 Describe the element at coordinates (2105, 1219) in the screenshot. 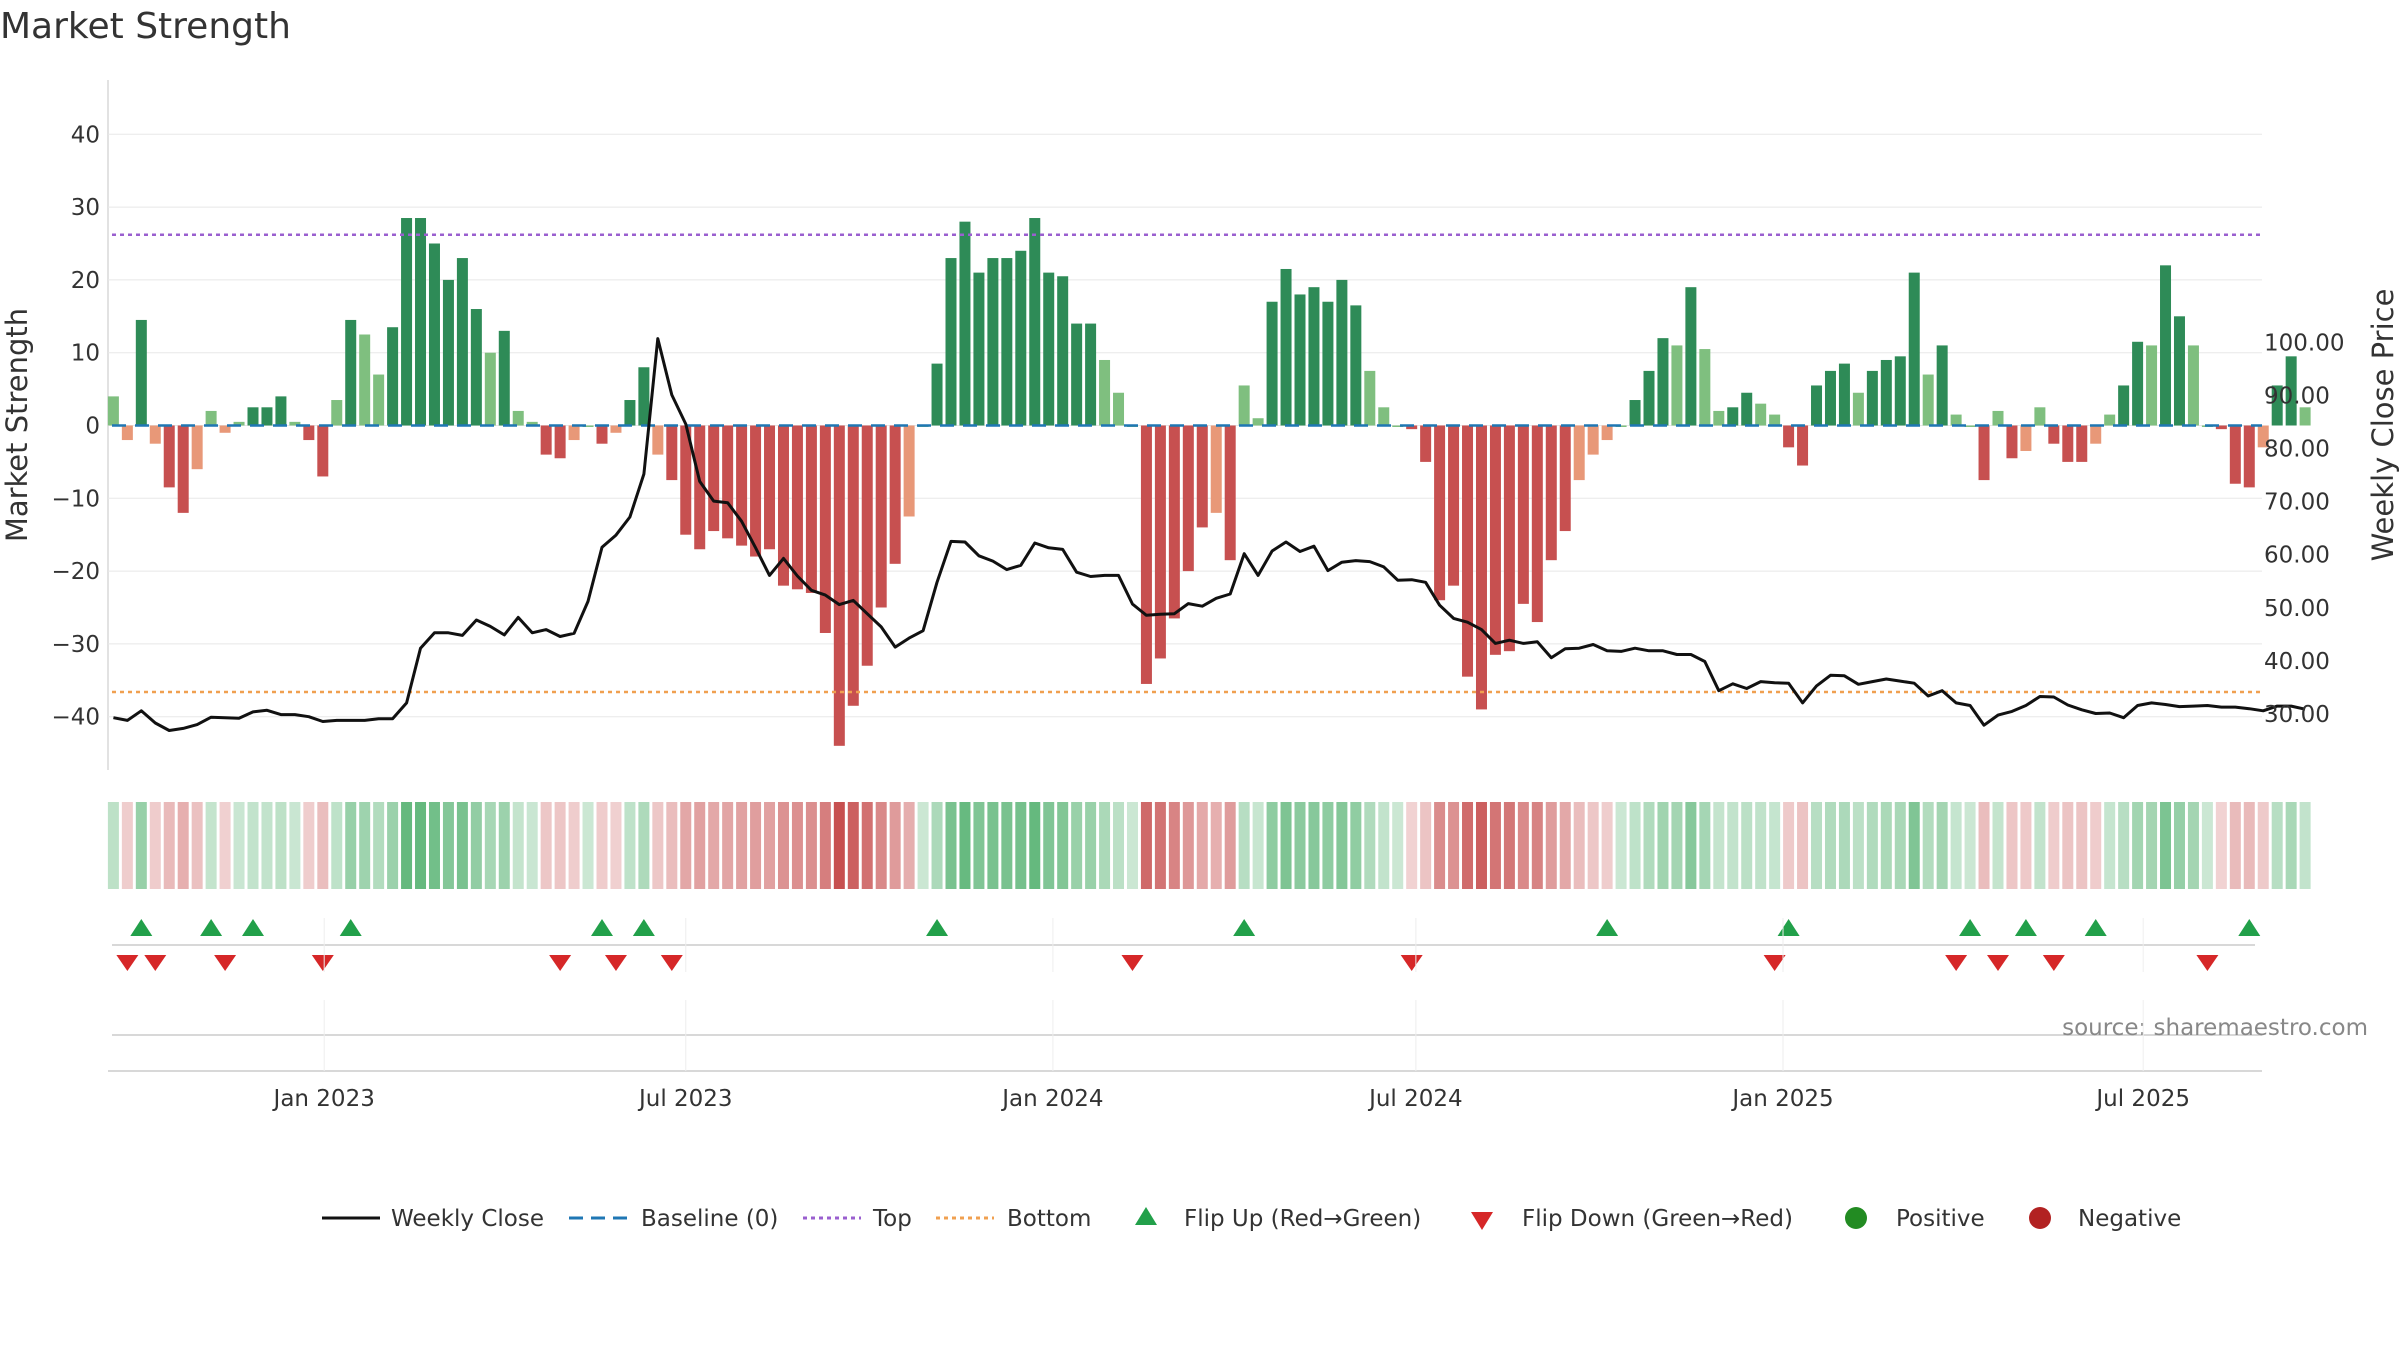

I see `legend-negative: Negative` at that location.